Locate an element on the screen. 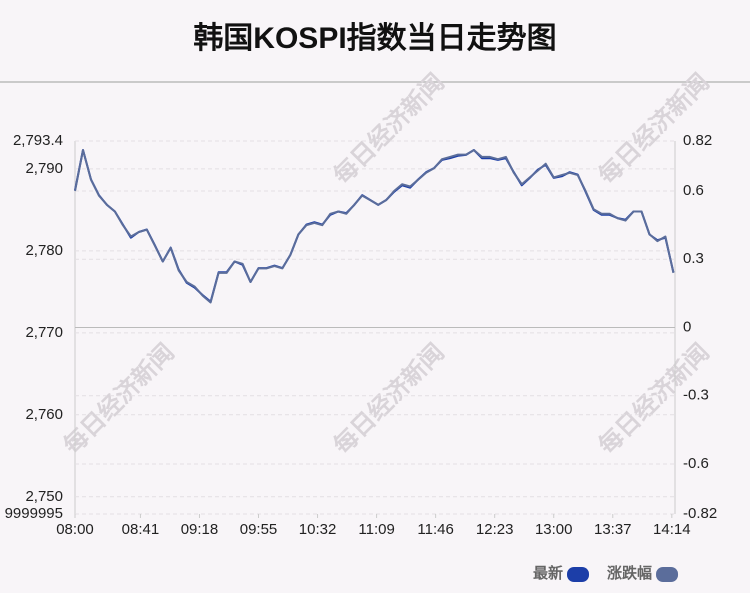 This screenshot has width=750, height=593. x-tick-label: 11:46 is located at coordinates (435, 529).